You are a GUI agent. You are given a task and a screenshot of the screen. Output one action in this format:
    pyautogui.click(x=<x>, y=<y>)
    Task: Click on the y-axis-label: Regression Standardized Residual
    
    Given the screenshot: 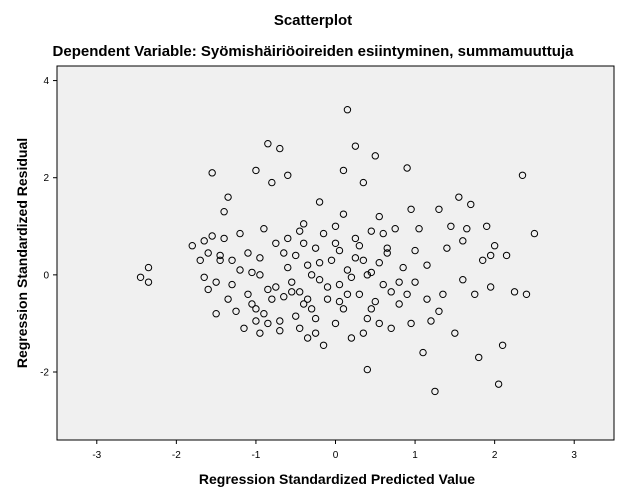 What is the action you would take?
    pyautogui.click(x=22, y=253)
    